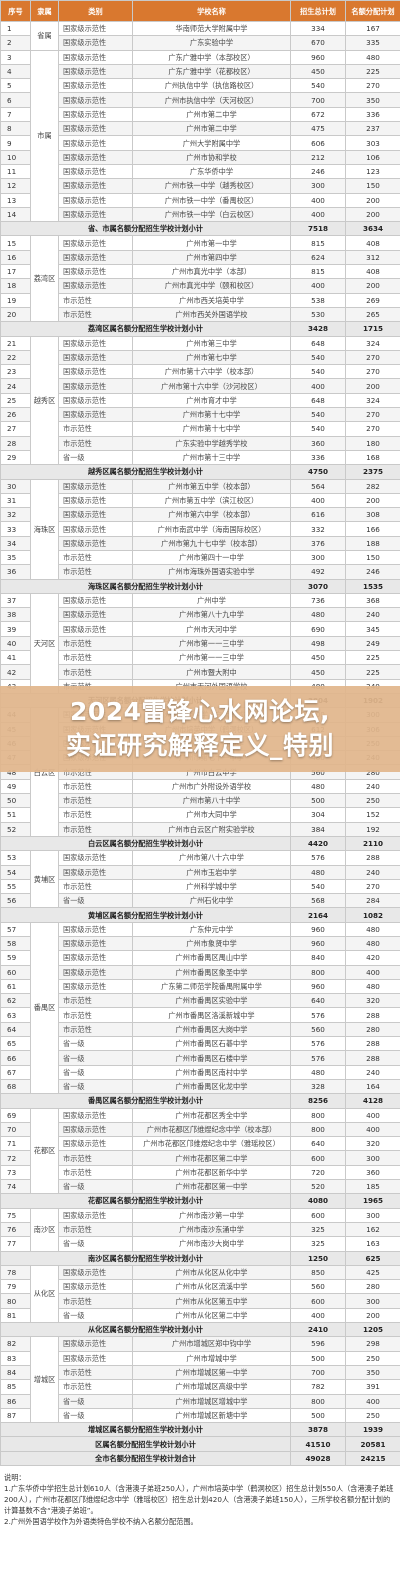 The image size is (400, 1570). I want to click on table-row: 65 省一级 广州市番禺区石碁中学 576 288, so click(200, 1044).